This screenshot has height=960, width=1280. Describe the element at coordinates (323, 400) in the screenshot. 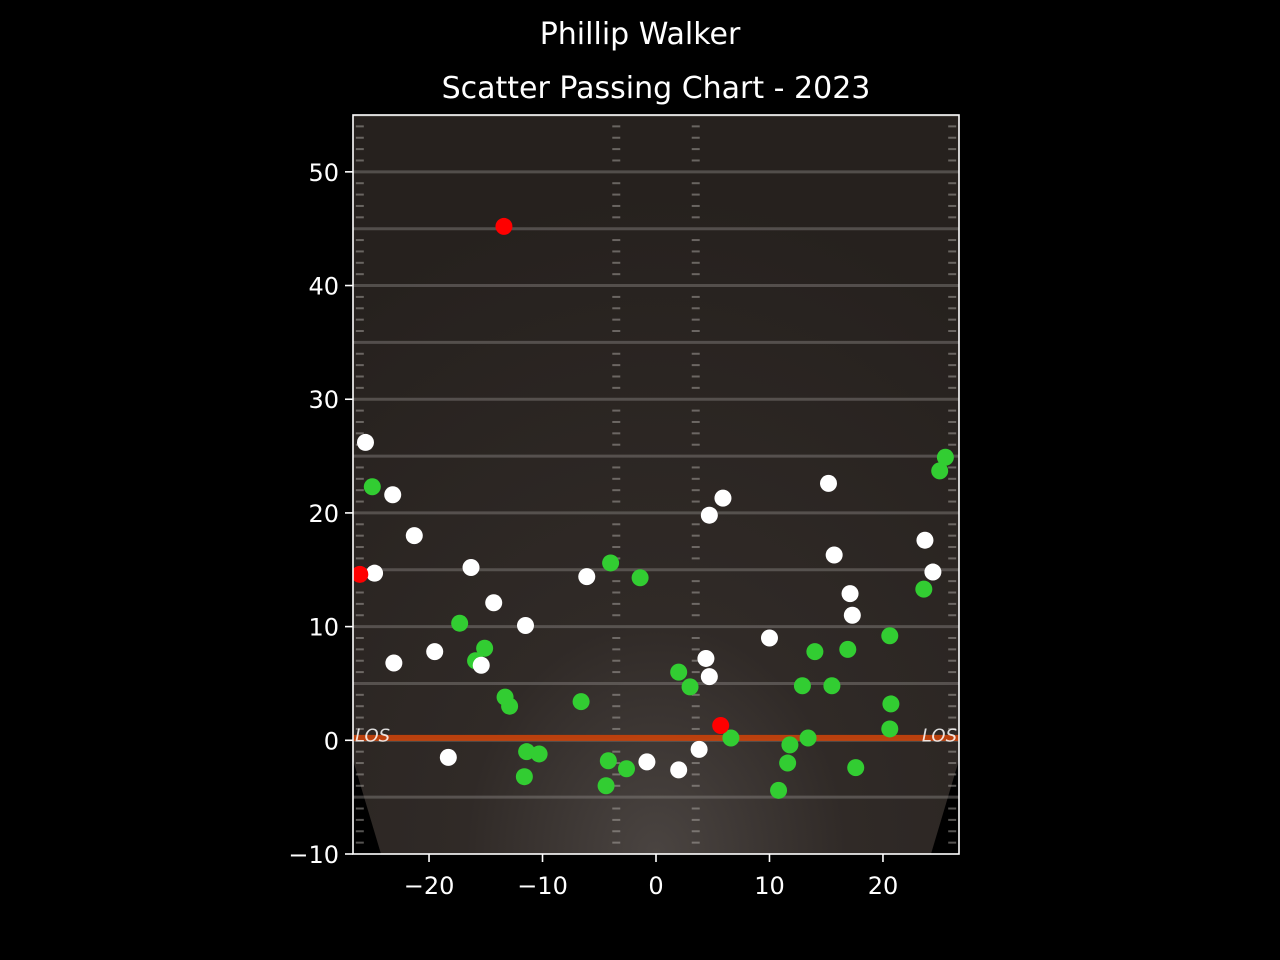

I see `y-tick-label: 30` at that location.